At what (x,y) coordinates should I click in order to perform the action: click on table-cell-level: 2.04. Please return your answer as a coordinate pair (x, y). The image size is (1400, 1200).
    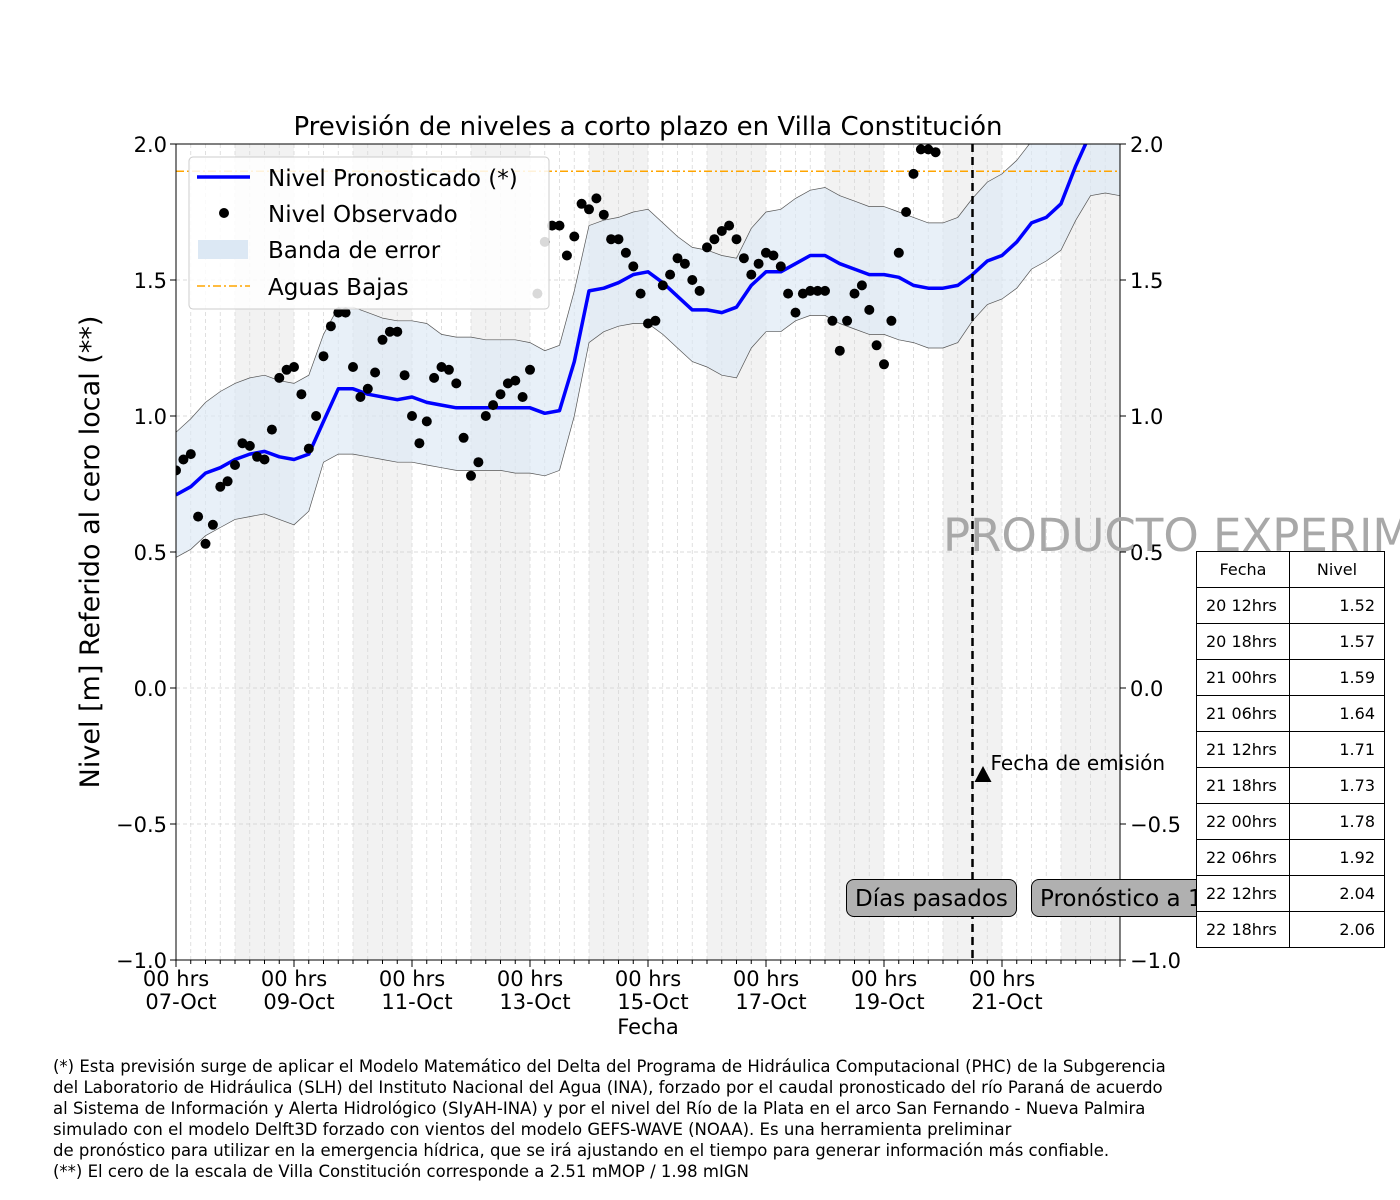
    Looking at the image, I should click on (1337, 893).